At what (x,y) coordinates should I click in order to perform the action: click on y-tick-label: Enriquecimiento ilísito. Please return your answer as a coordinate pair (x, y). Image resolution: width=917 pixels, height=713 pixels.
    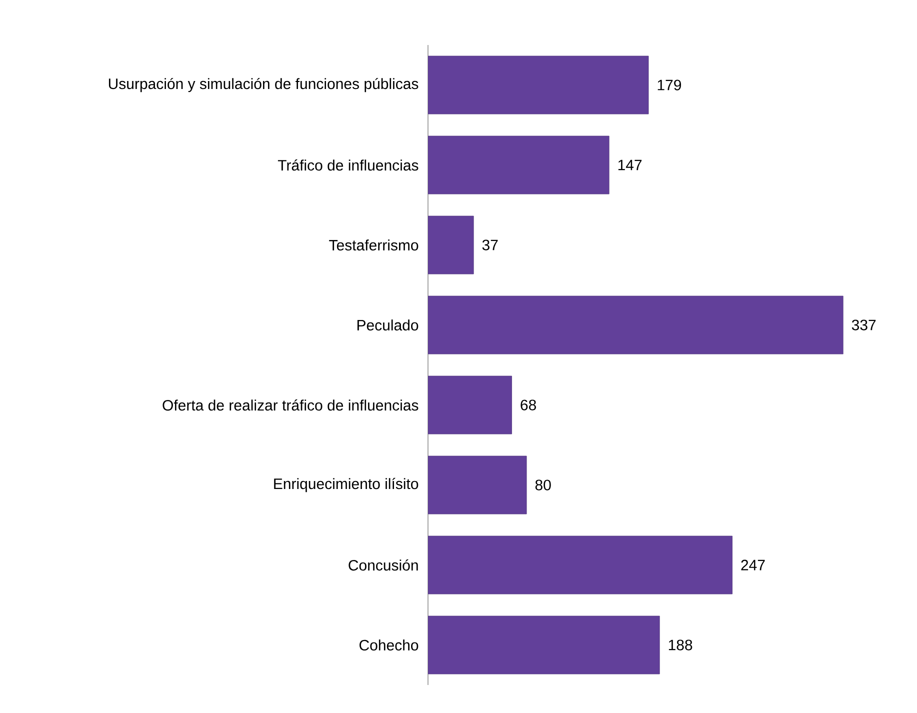
    Looking at the image, I should click on (346, 485).